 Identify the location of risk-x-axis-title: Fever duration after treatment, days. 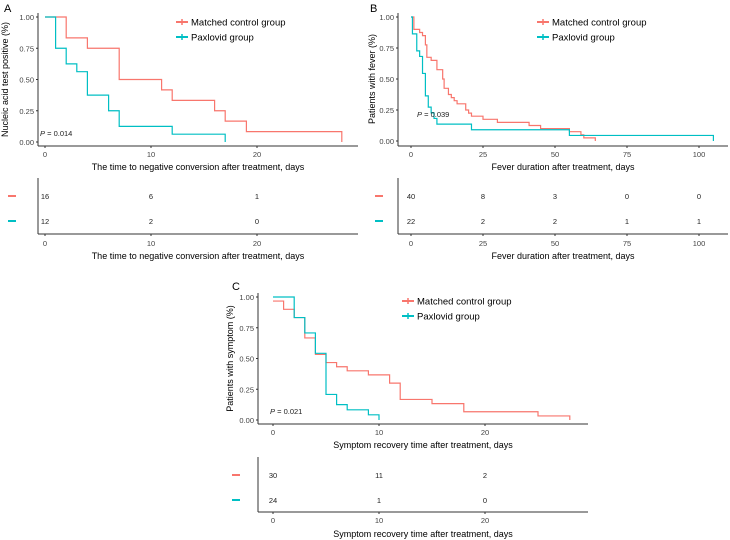
(563, 256).